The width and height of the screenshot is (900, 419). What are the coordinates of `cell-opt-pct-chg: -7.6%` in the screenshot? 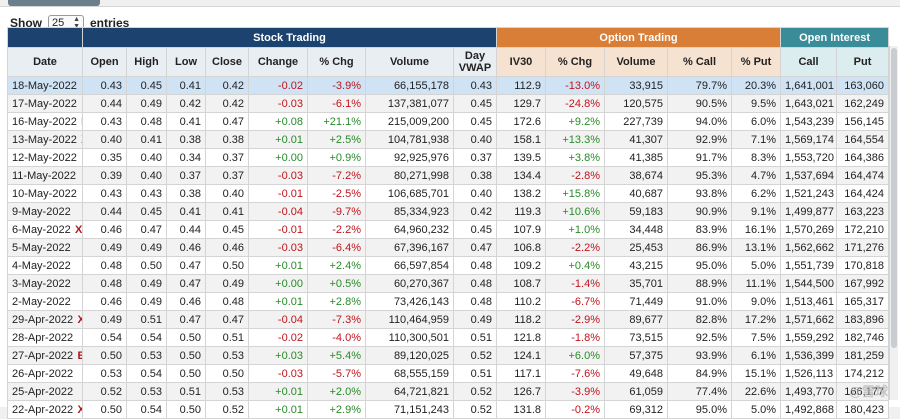 It's located at (575, 373).